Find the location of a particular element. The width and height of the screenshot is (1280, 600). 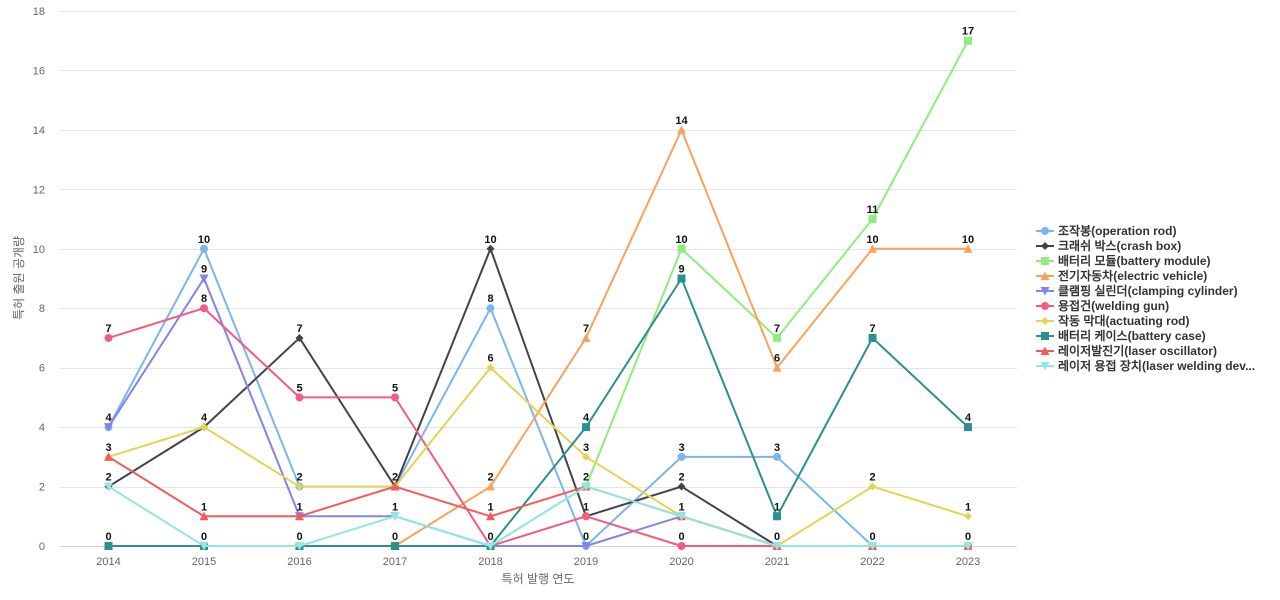

legend-item: 클램핑 실린더(clamping cylinder) is located at coordinates (1145, 290).